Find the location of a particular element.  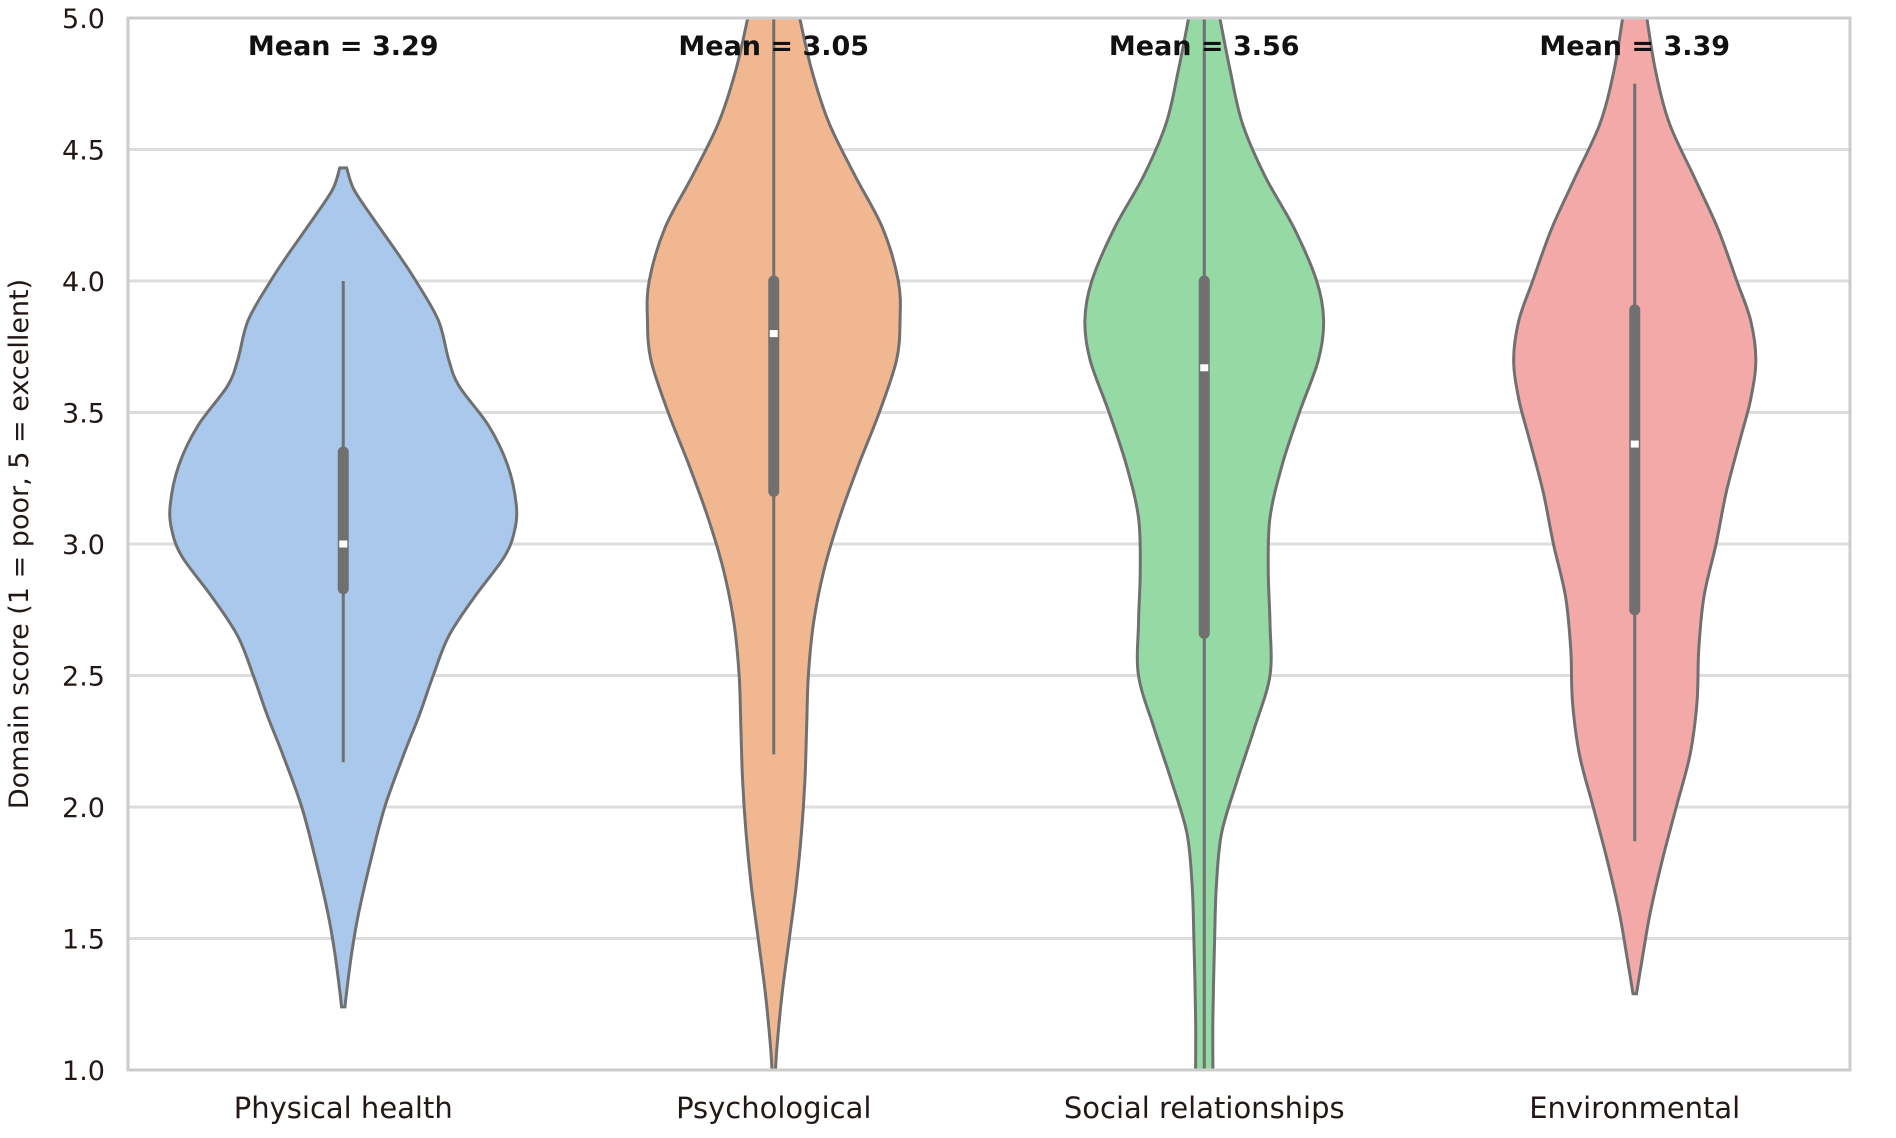

violin-psychological is located at coordinates (773, 544).